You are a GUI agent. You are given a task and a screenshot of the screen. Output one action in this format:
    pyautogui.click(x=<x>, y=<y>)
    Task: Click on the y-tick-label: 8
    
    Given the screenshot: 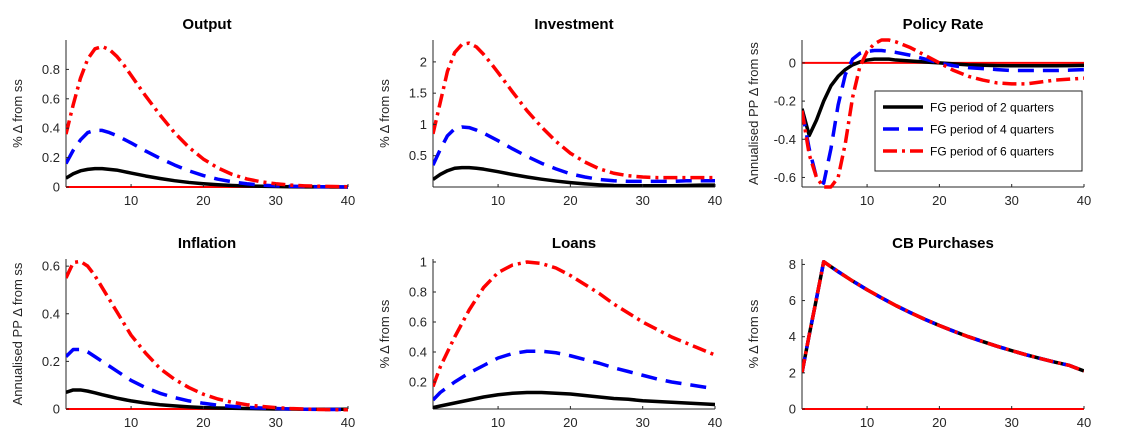 What is the action you would take?
    pyautogui.click(x=792, y=264)
    